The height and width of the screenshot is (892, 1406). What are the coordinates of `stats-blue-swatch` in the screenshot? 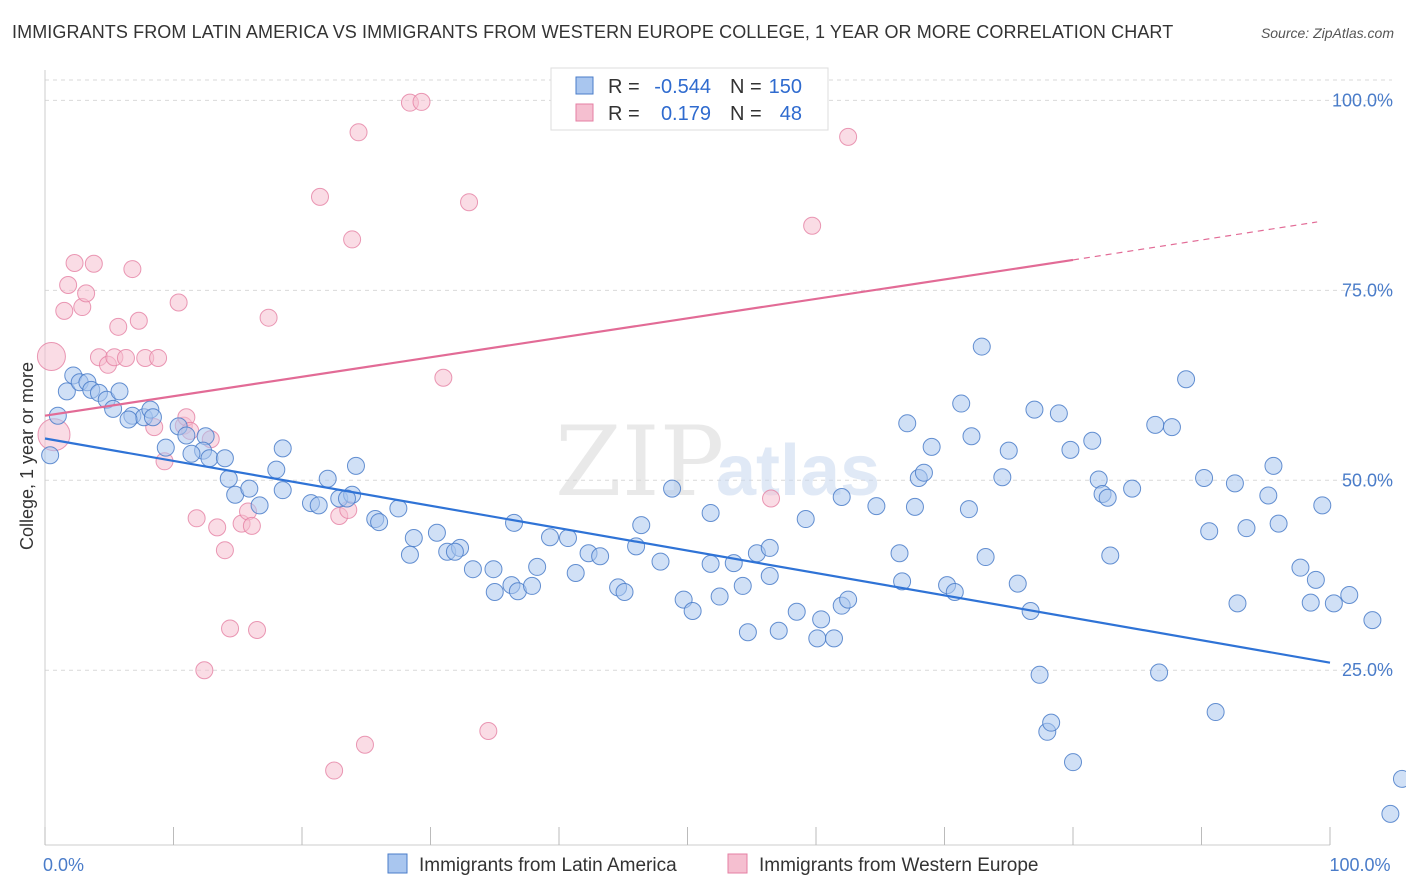 It's located at (584, 85).